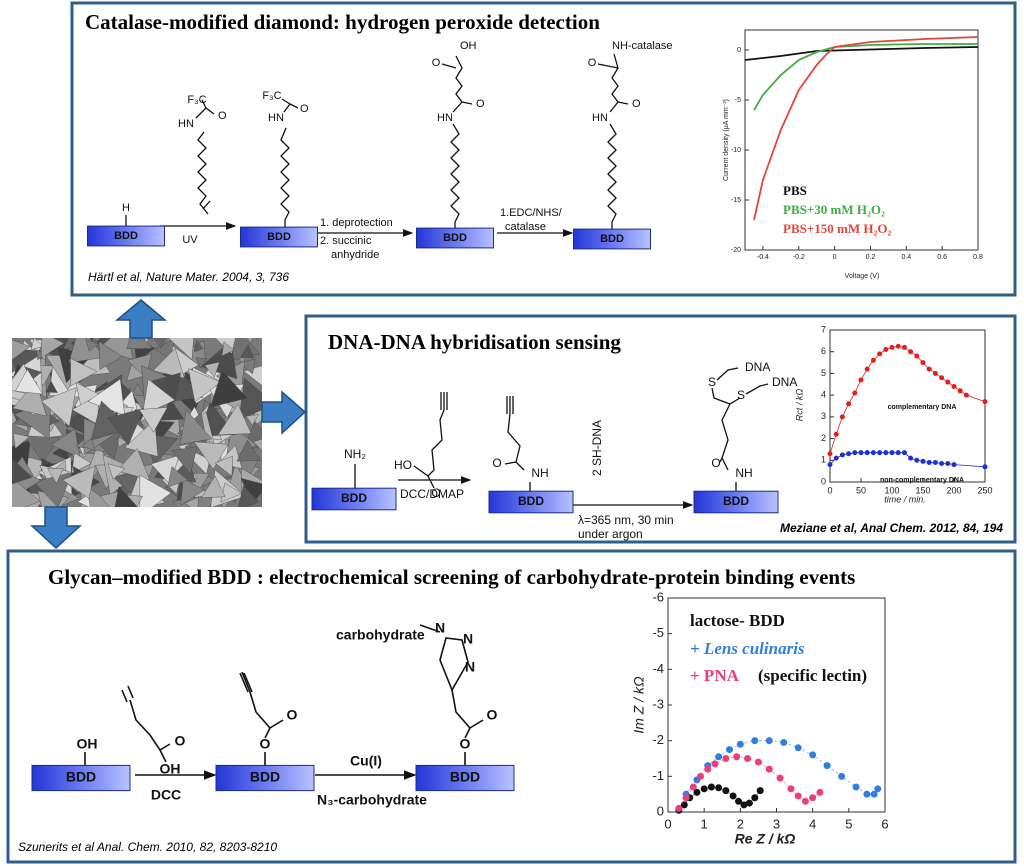 The height and width of the screenshot is (866, 1024). Describe the element at coordinates (743, 473) in the screenshot. I see `scheme-label: NH` at that location.